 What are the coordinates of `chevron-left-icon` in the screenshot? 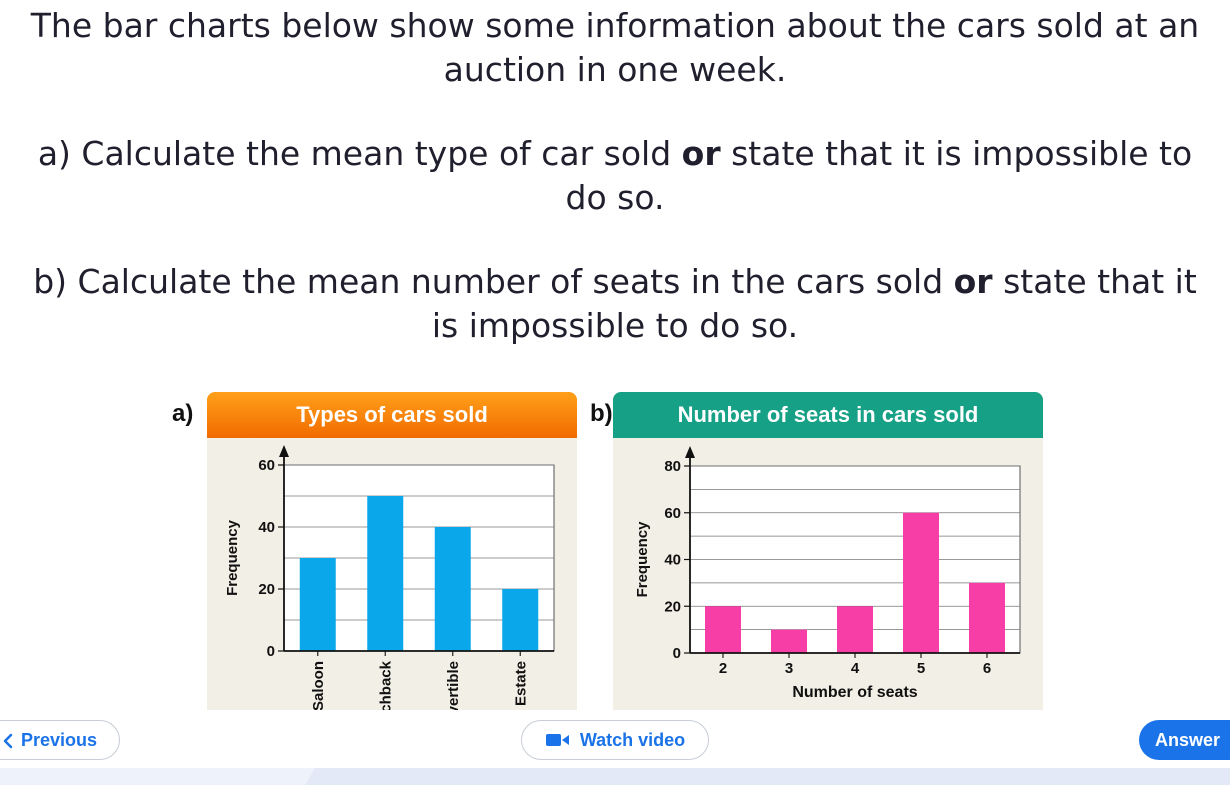 It's located at (8, 741).